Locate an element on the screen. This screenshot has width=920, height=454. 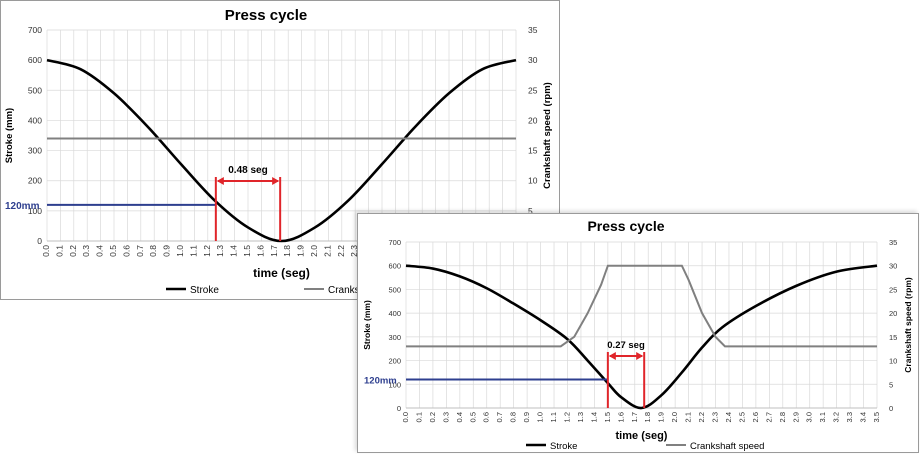
x-tick-label: 2.5 is located at coordinates (741, 417).